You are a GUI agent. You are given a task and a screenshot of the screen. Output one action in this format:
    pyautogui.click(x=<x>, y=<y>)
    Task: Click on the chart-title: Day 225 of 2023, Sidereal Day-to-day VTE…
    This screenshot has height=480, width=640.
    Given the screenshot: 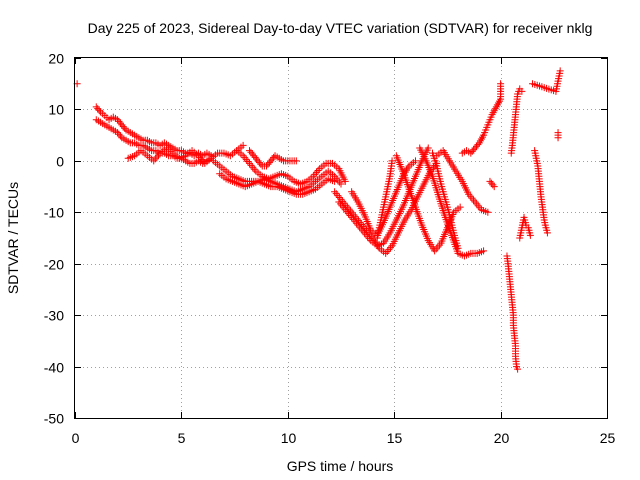 What is the action you would take?
    pyautogui.click(x=340, y=28)
    